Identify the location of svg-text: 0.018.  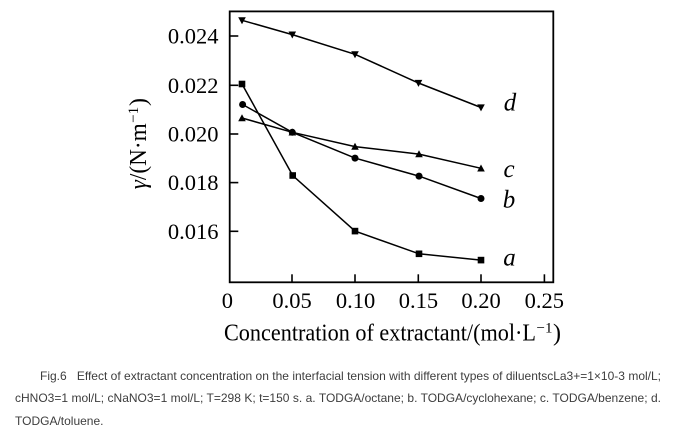
(193, 182).